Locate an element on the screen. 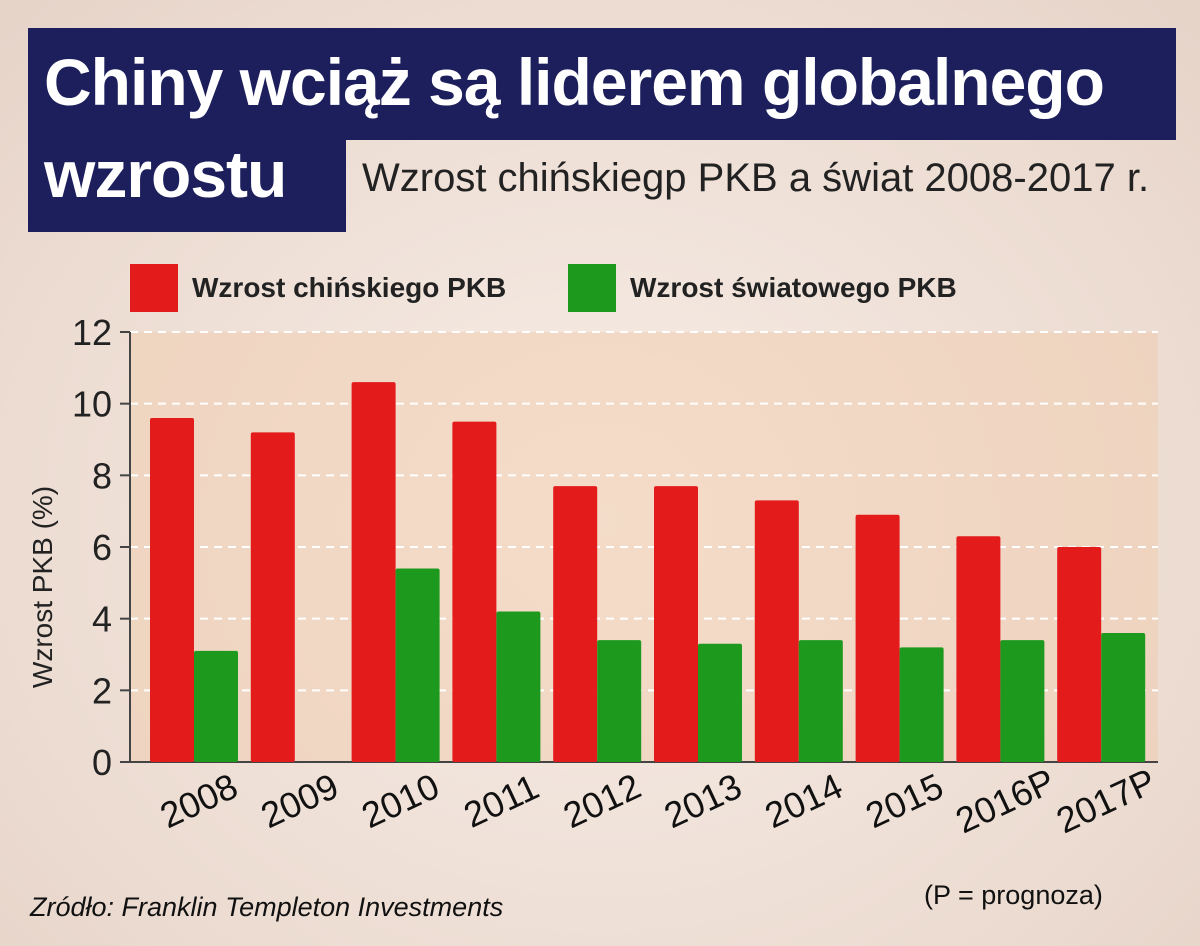 Image resolution: width=1200 pixels, height=946 pixels. y-tick-label: 0 is located at coordinates (102, 762).